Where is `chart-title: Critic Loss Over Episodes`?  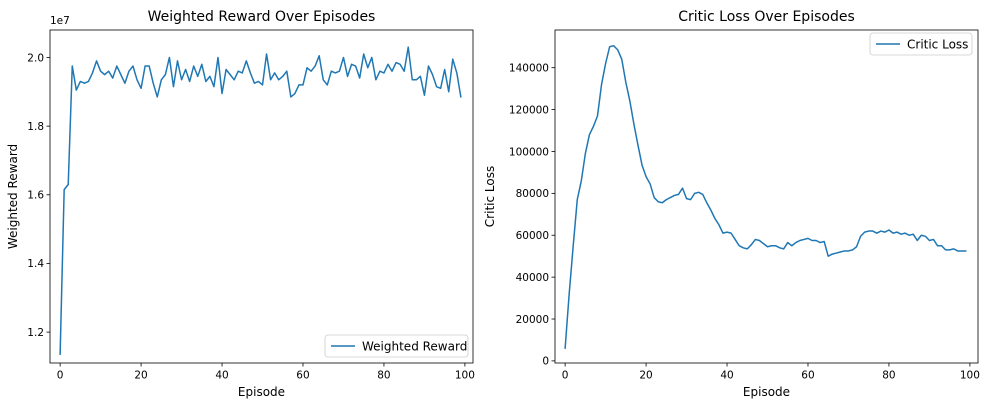 chart-title: Critic Loss Over Episodes is located at coordinates (766, 17).